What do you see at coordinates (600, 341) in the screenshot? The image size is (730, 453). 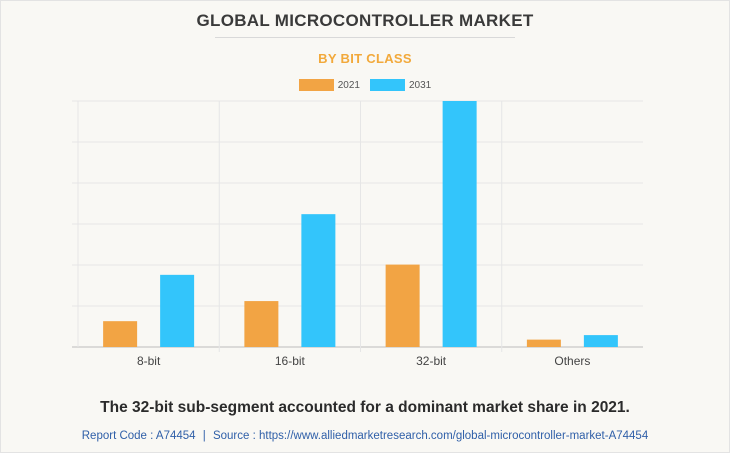 I see `bar-2031-others` at bounding box center [600, 341].